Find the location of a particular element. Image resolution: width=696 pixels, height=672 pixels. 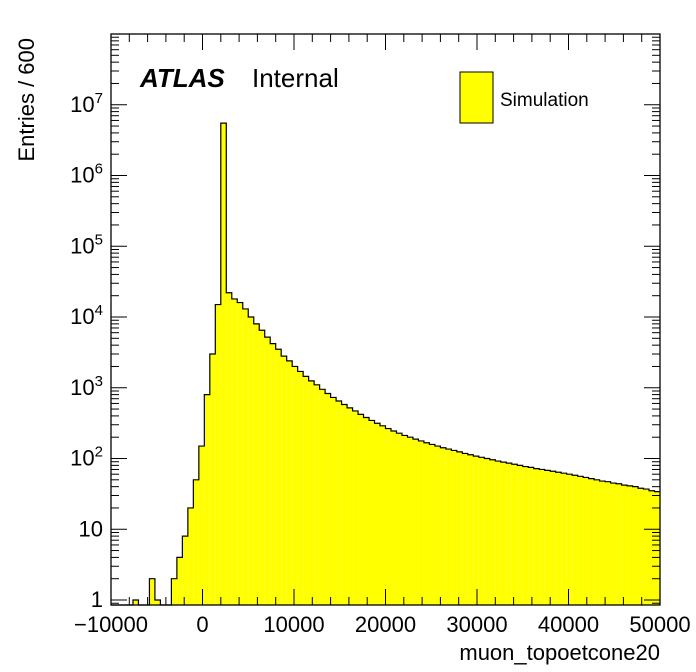

y-tick-label: 10⁴ is located at coordinates (86, 315).